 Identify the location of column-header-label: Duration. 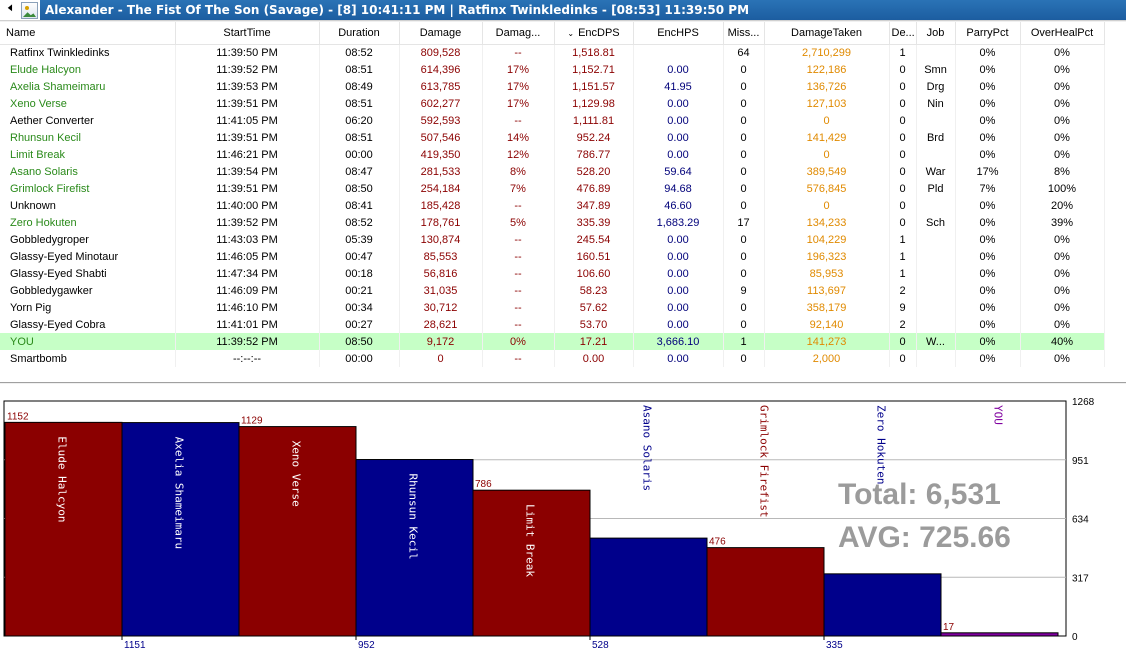
(359, 32).